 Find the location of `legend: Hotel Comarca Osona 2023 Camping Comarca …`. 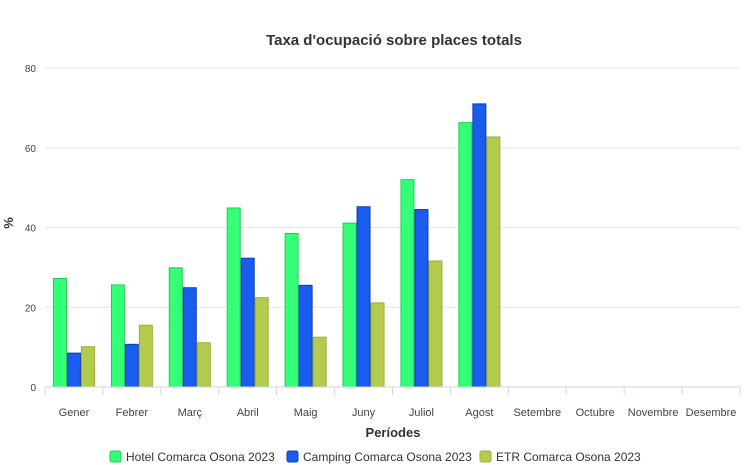

legend: Hotel Comarca Osona 2023 Camping Comarca … is located at coordinates (375, 457).